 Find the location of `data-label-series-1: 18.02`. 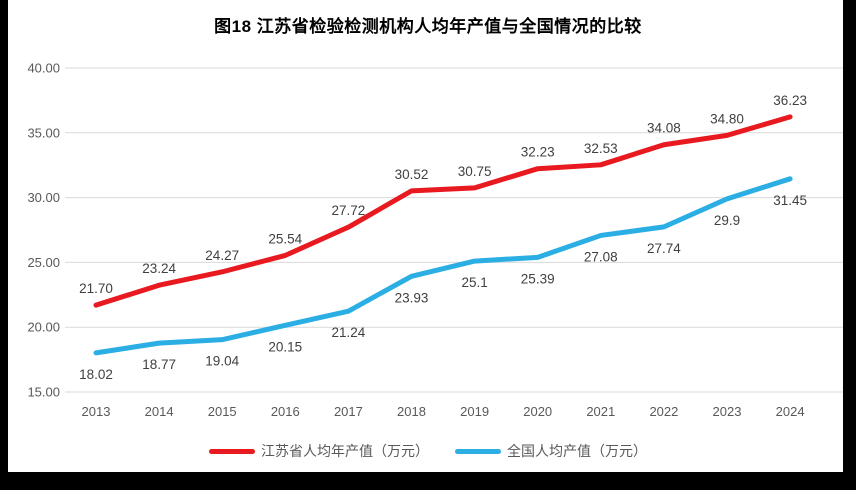

data-label-series-1: 18.02 is located at coordinates (96, 374).